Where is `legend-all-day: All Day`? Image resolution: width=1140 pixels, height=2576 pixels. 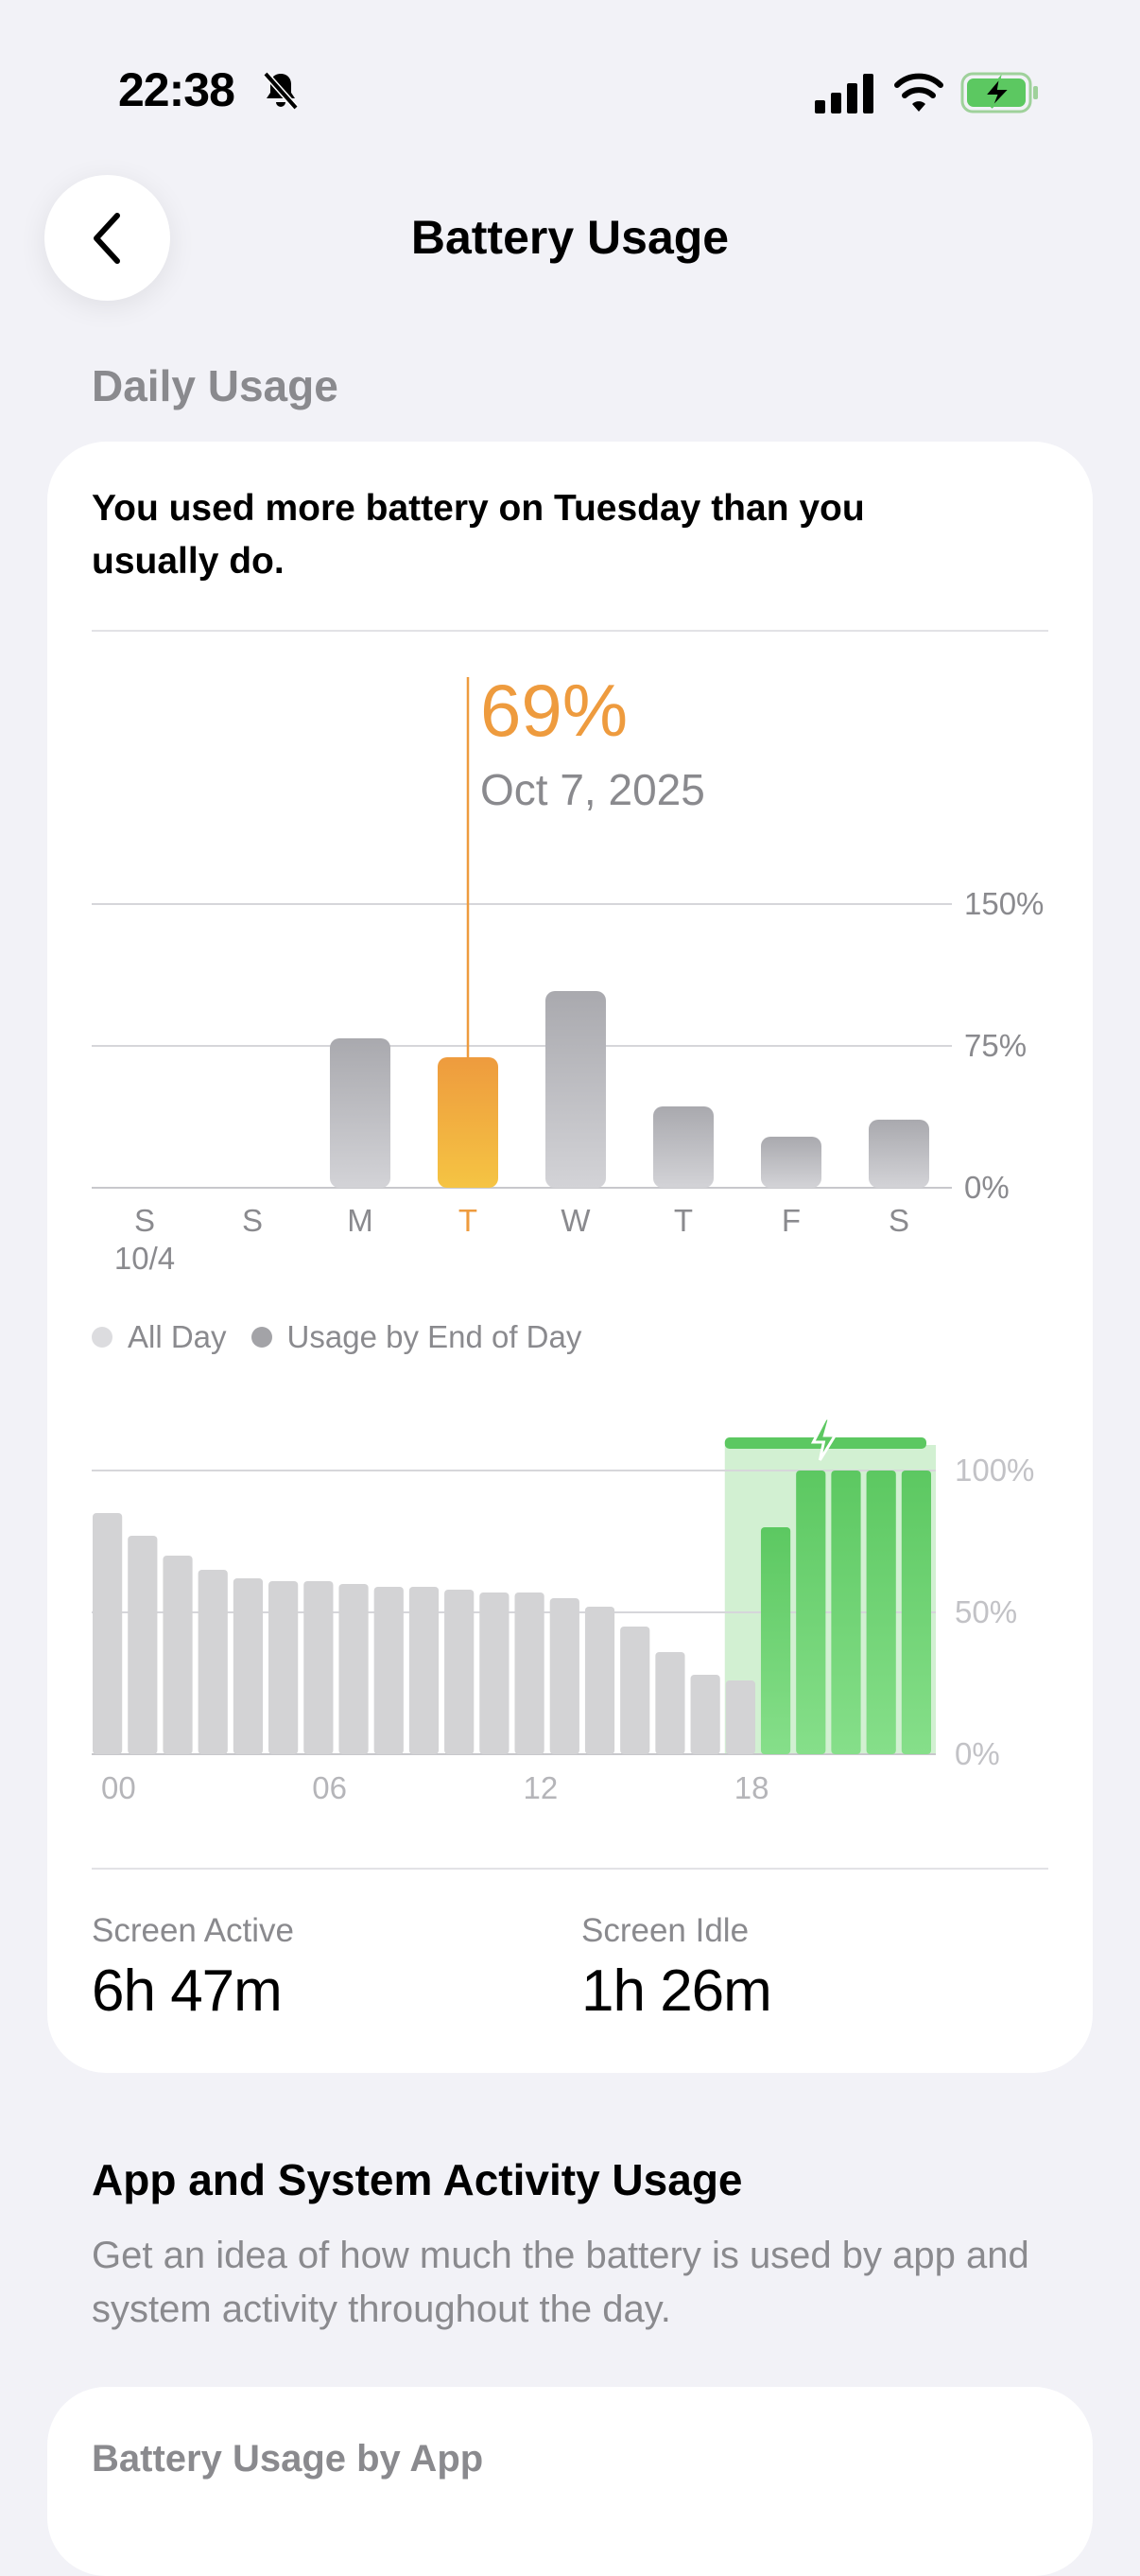
legend-all-day: All Day is located at coordinates (159, 1337).